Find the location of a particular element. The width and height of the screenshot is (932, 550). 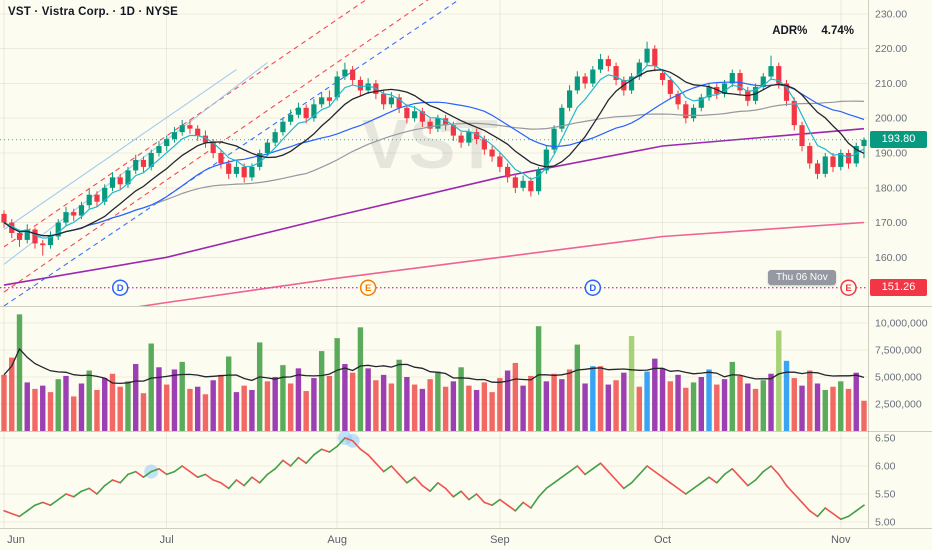

symbol-legend: VST · Vistra Corp. · 1D · NYSE is located at coordinates (93, 12).